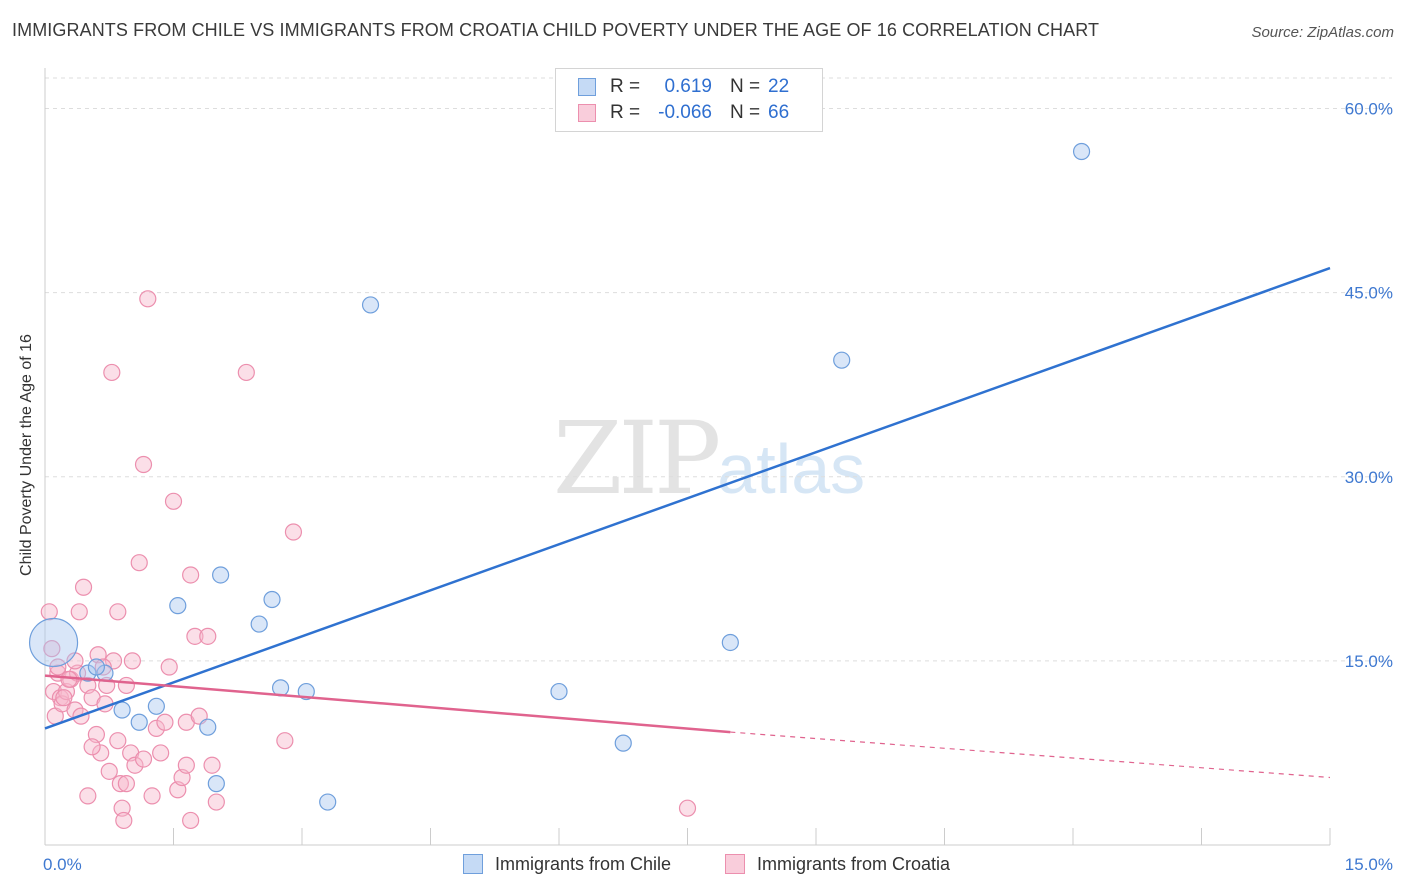 The width and height of the screenshot is (1406, 892). I want to click on bottom-chile-swatch, so click(473, 864).